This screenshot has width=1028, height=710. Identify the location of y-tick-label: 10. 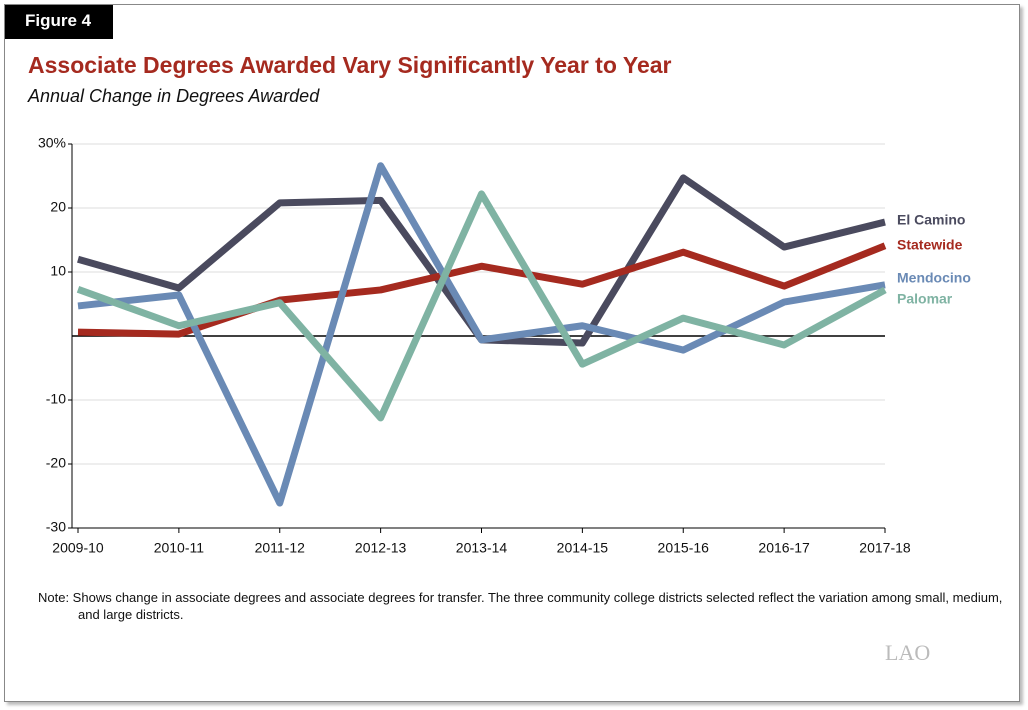
(58, 271).